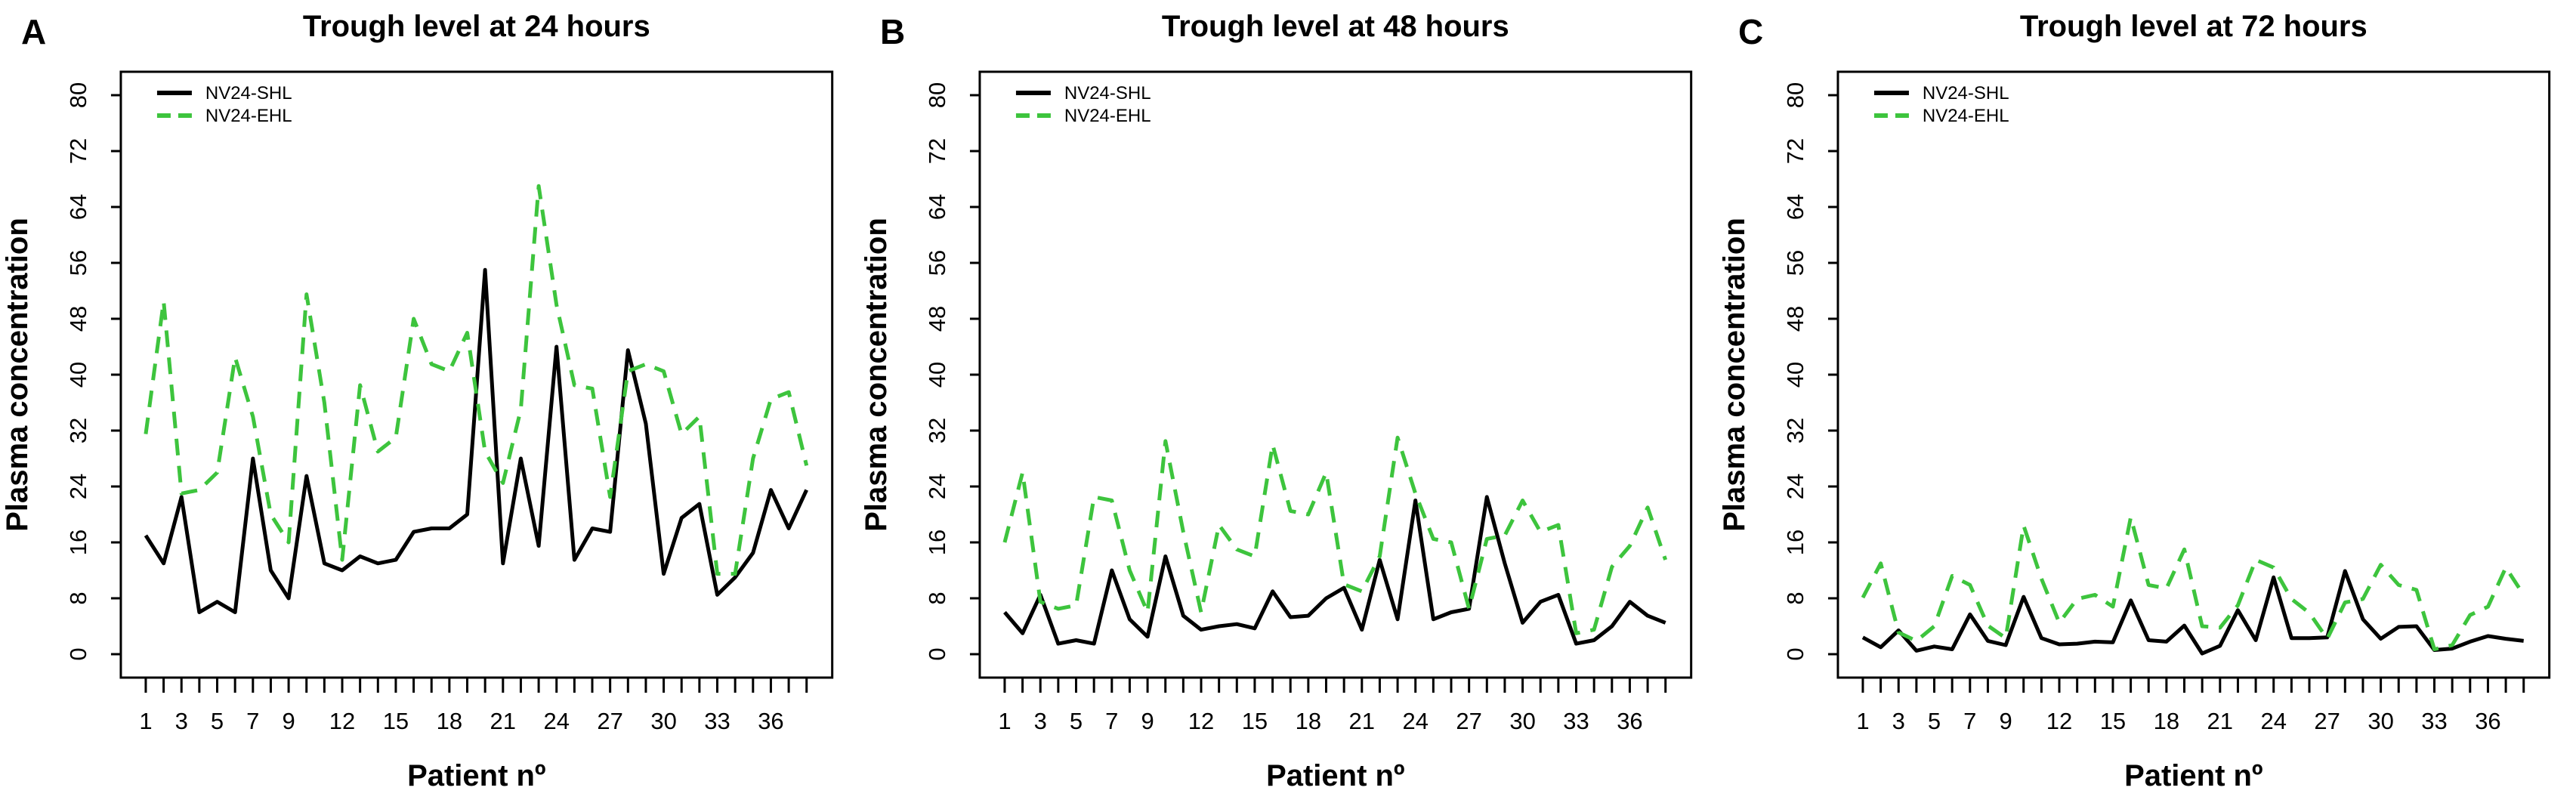  I want to click on chart-title: Trough level at 24 hours, so click(476, 26).